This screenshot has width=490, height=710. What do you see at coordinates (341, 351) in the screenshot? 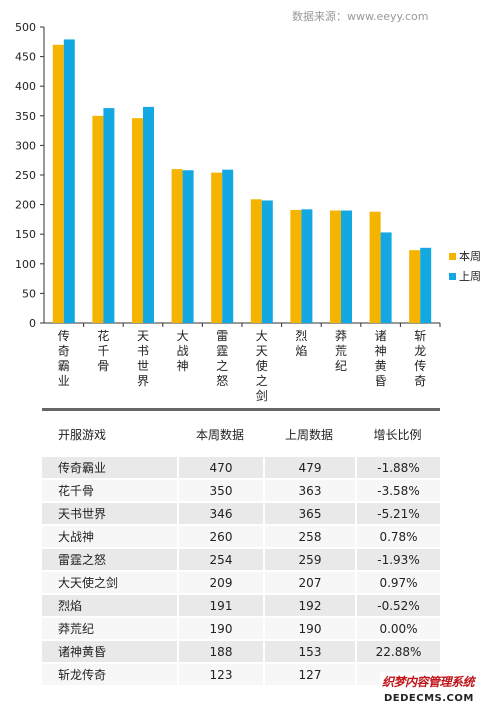
I see `x-tick-label: 莽荒纪` at bounding box center [341, 351].